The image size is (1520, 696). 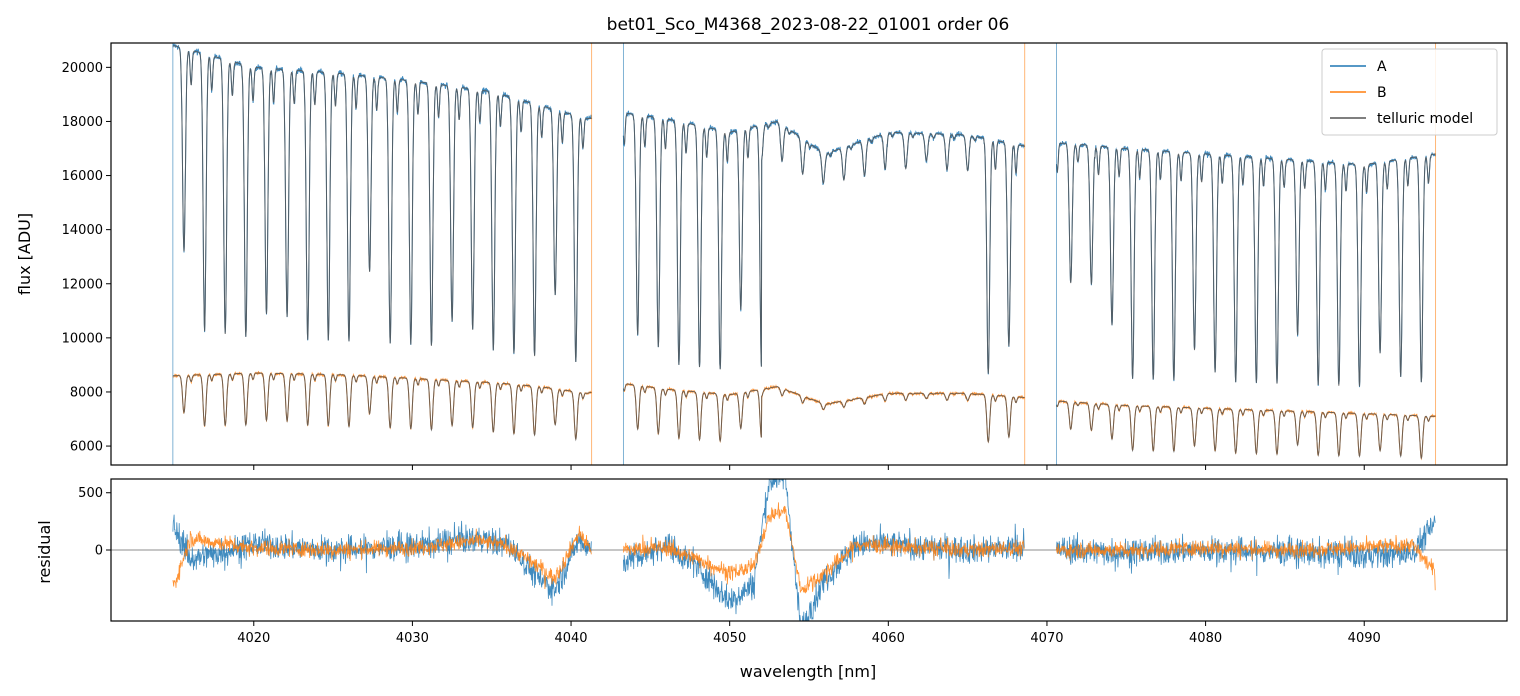 I want to click on legend-label-b: B, so click(x=1382, y=93).